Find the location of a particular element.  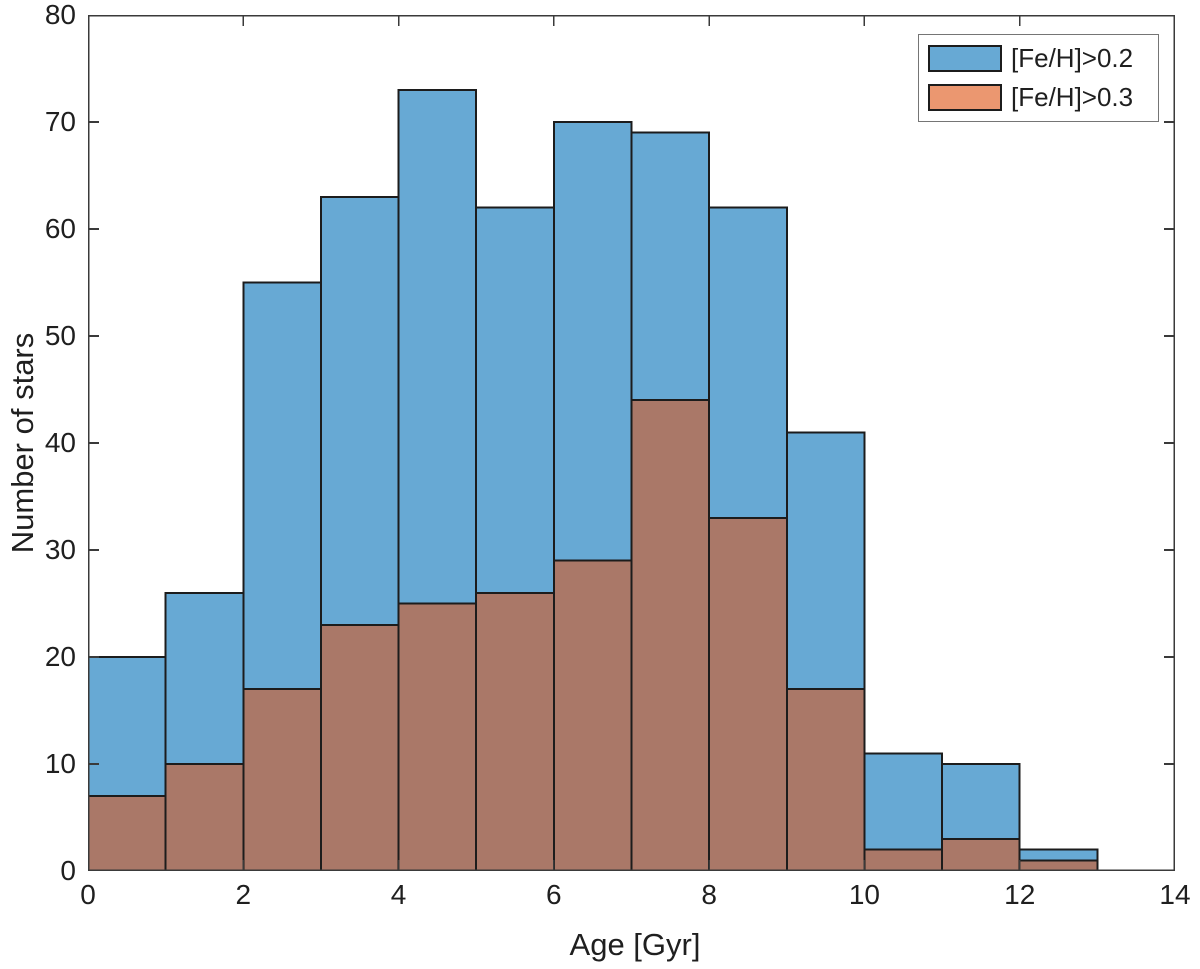

legend-swatch-blue is located at coordinates (965, 58).